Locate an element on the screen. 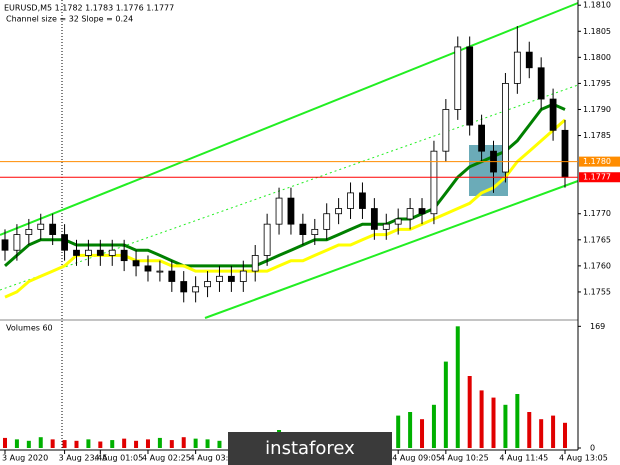 The image size is (620, 465). x-tick-label: 4 Aug 09:05 is located at coordinates (416, 458).